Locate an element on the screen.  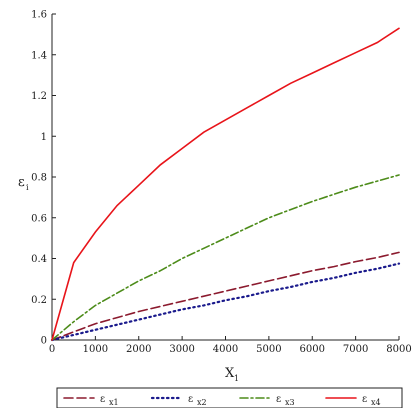
x-tick-label: 0 is located at coordinates (52, 349).